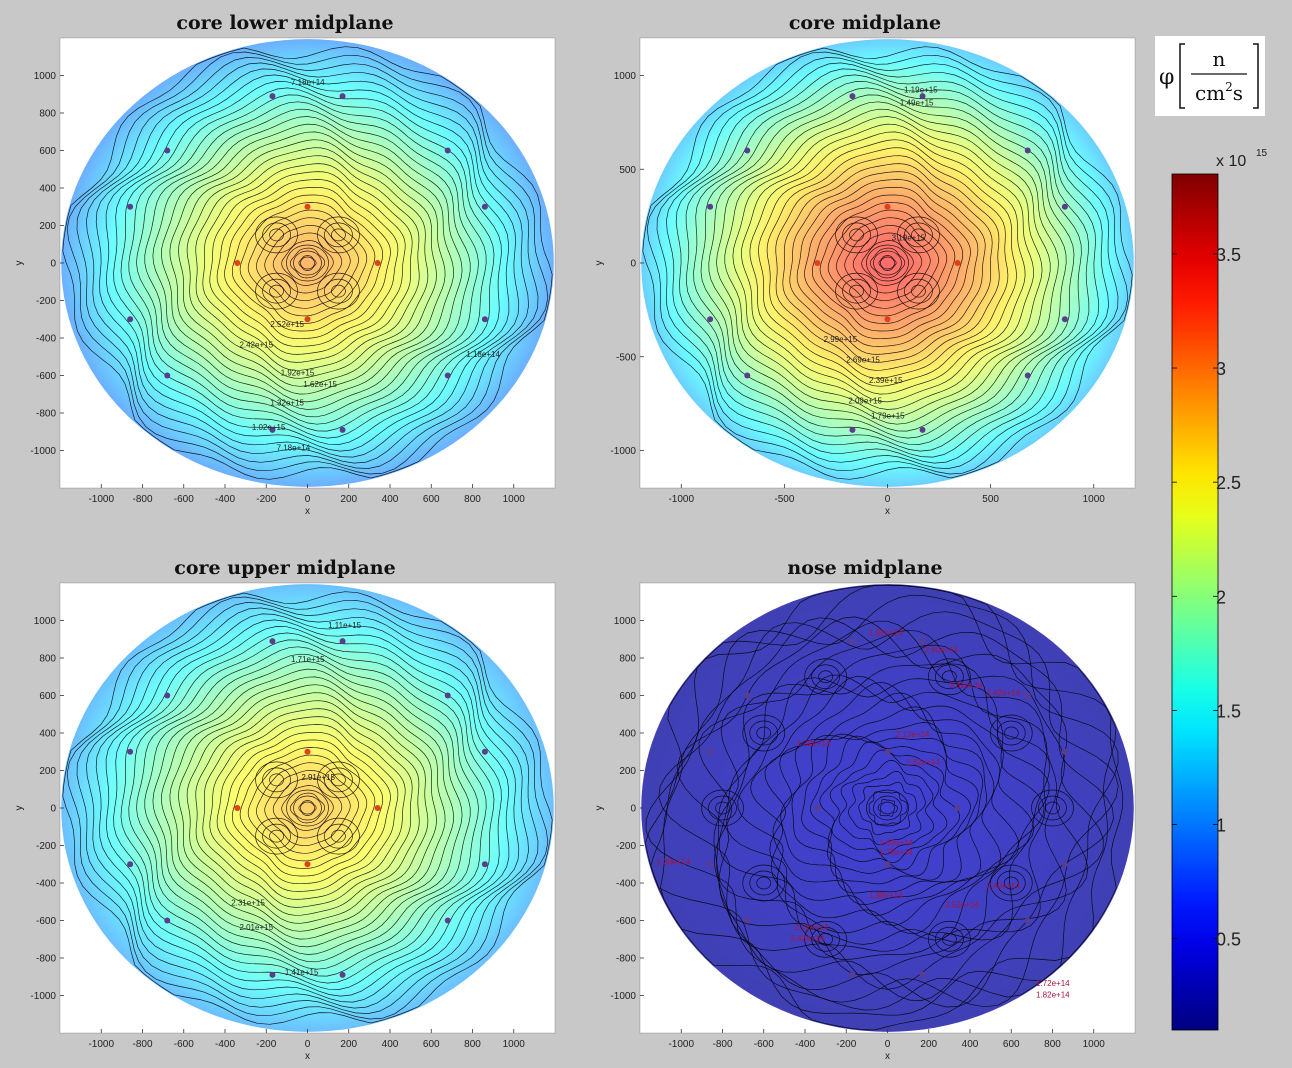 The width and height of the screenshot is (1292, 1068). What do you see at coordinates (1195, 602) in the screenshot?
I see `colorbar-gradient` at bounding box center [1195, 602].